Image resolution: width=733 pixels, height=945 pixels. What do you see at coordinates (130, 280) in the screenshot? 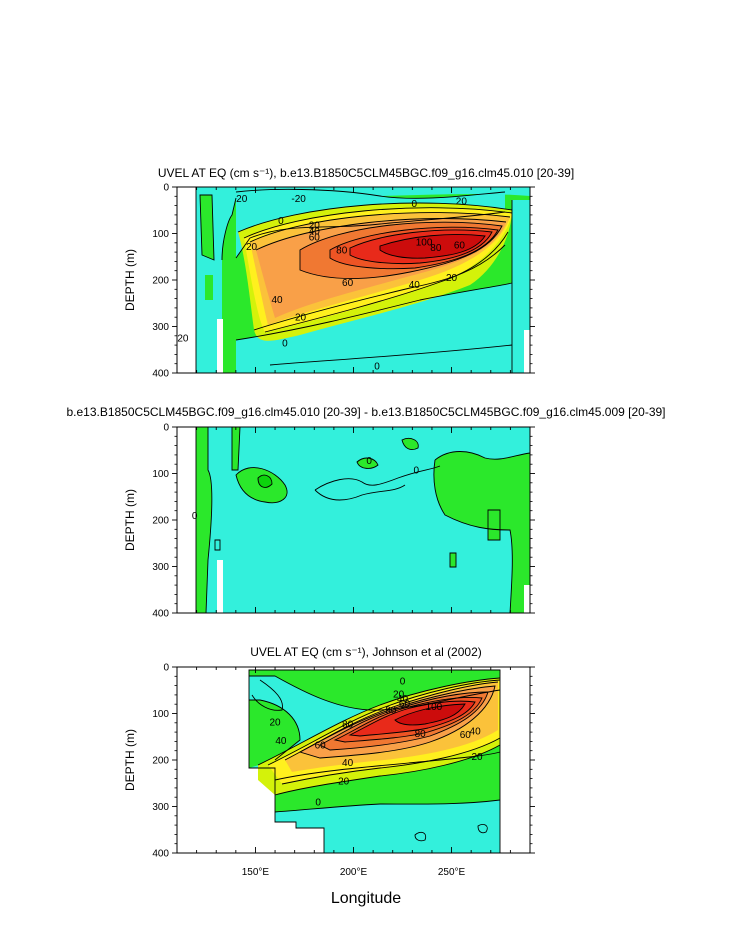
I see `panel1-ylabel: DEPTH (m)` at bounding box center [130, 280].